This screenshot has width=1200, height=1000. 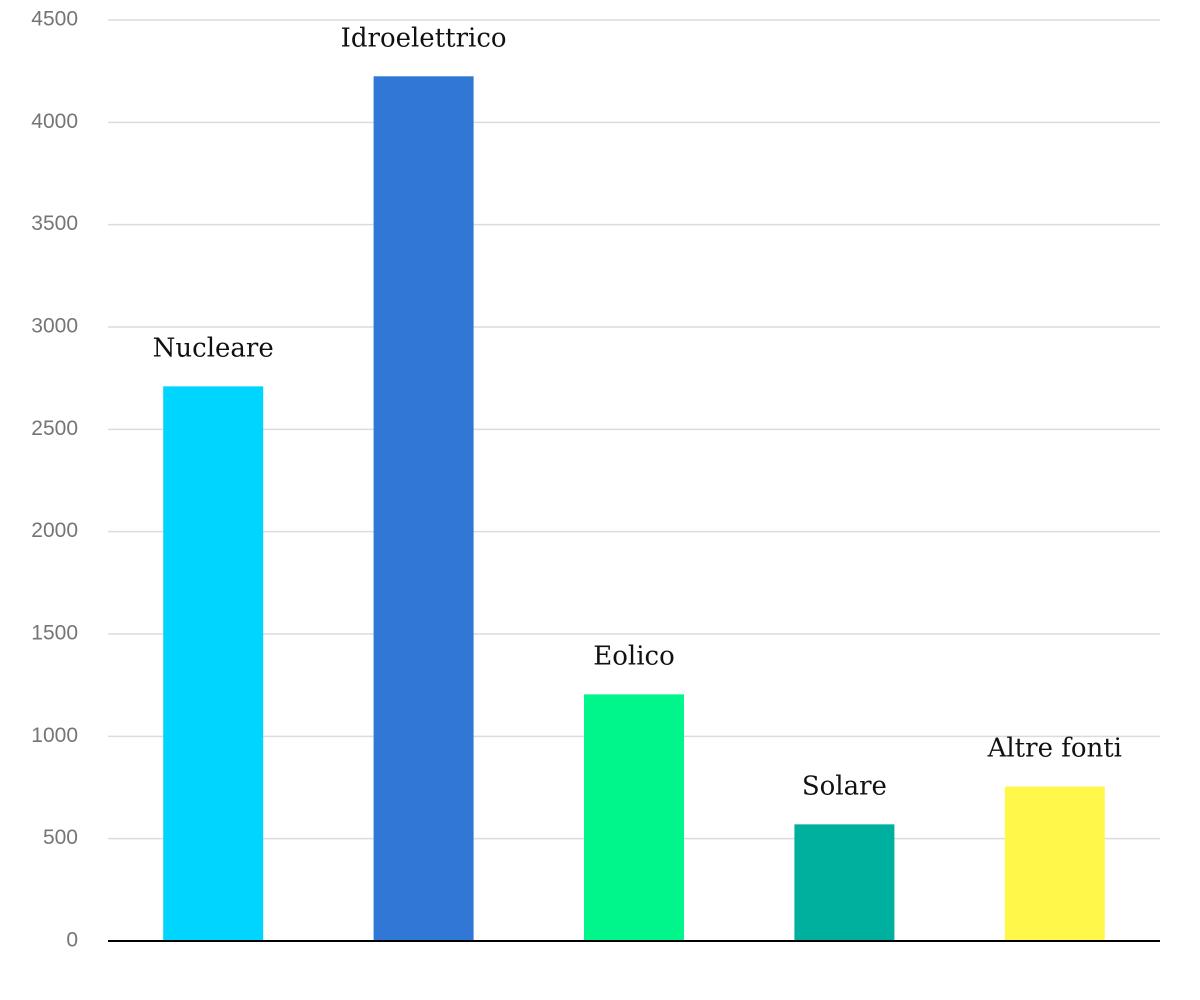 I want to click on y-tick-label: 2500, so click(x=54, y=428).